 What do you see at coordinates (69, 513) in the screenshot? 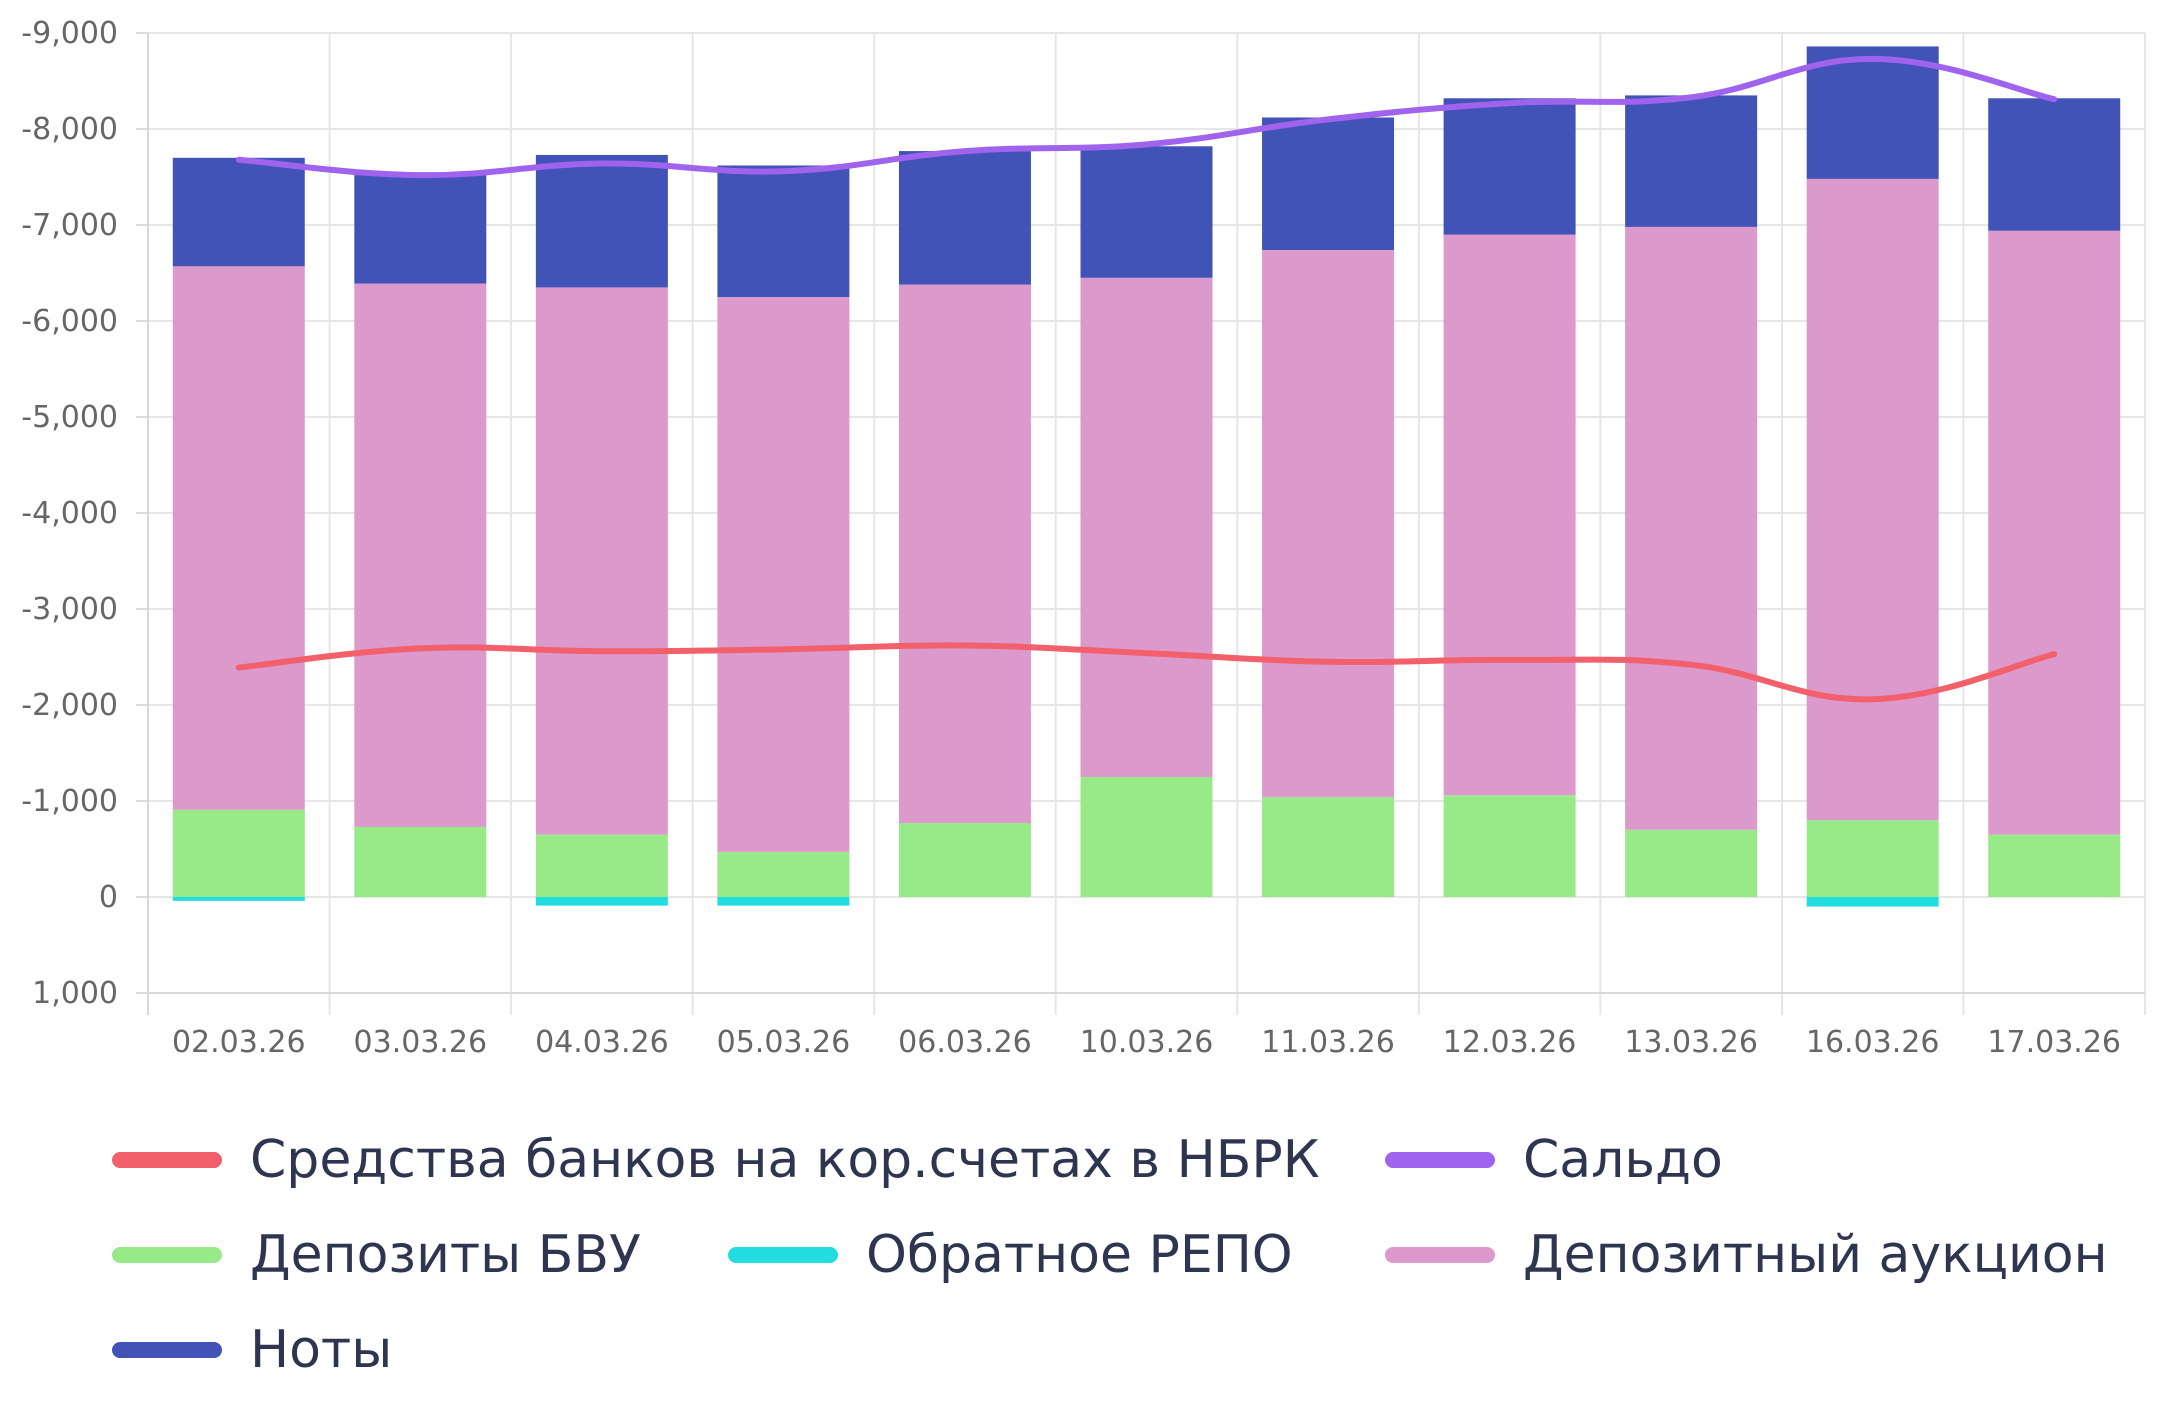
I see `y-tick-label: -4,000` at bounding box center [69, 513].